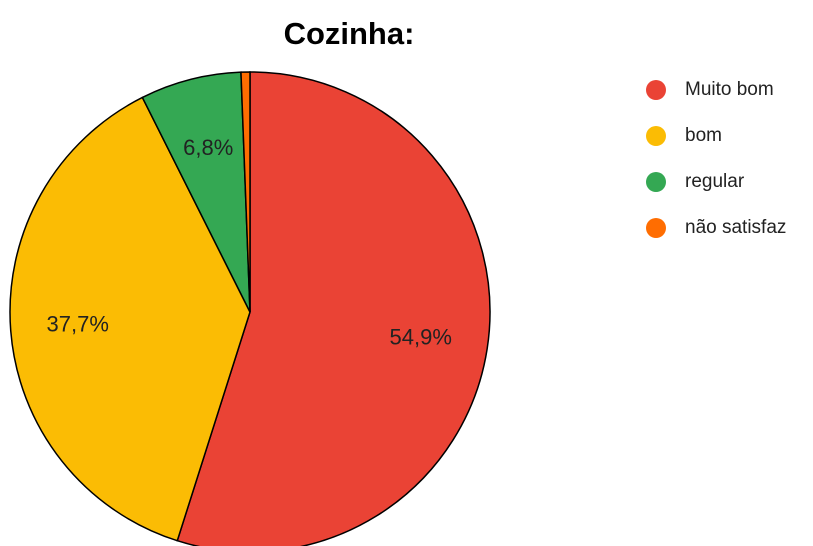 The height and width of the screenshot is (546, 813). What do you see at coordinates (715, 181) in the screenshot?
I see `legend-label: regular` at bounding box center [715, 181].